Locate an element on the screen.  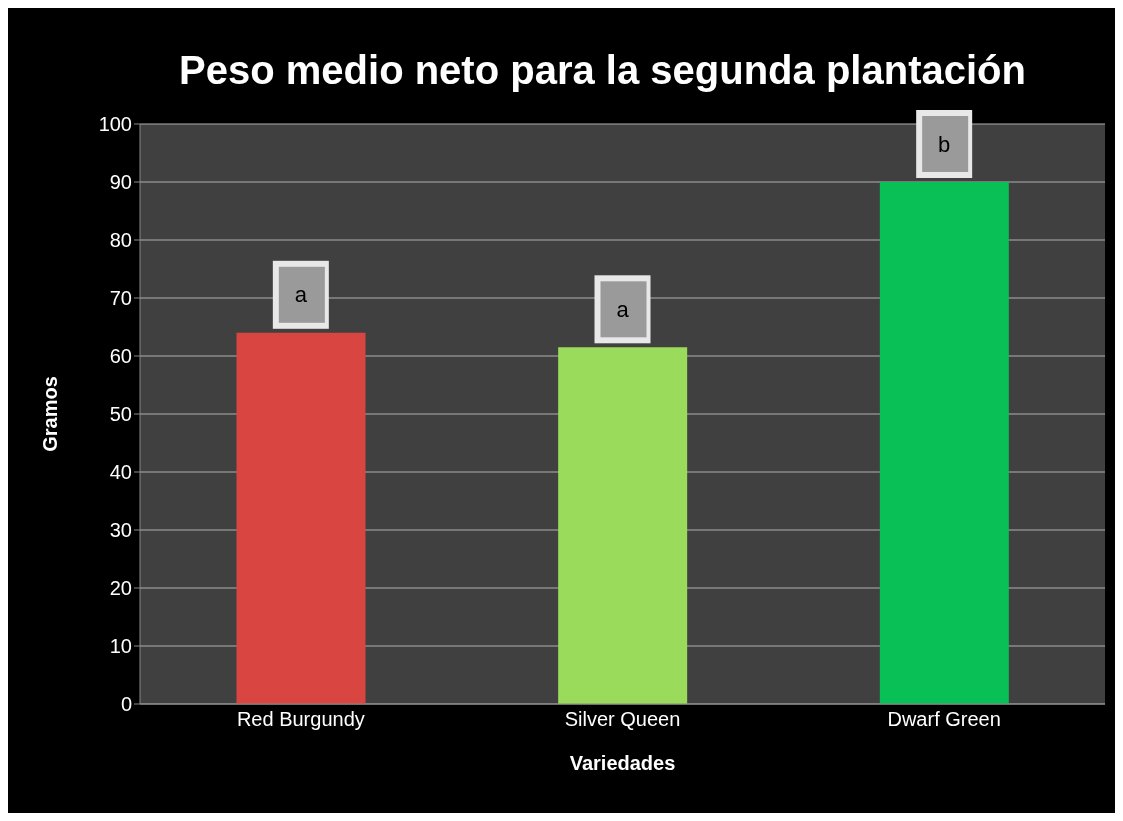
x-axis-title: Variedades is located at coordinates (622, 763).